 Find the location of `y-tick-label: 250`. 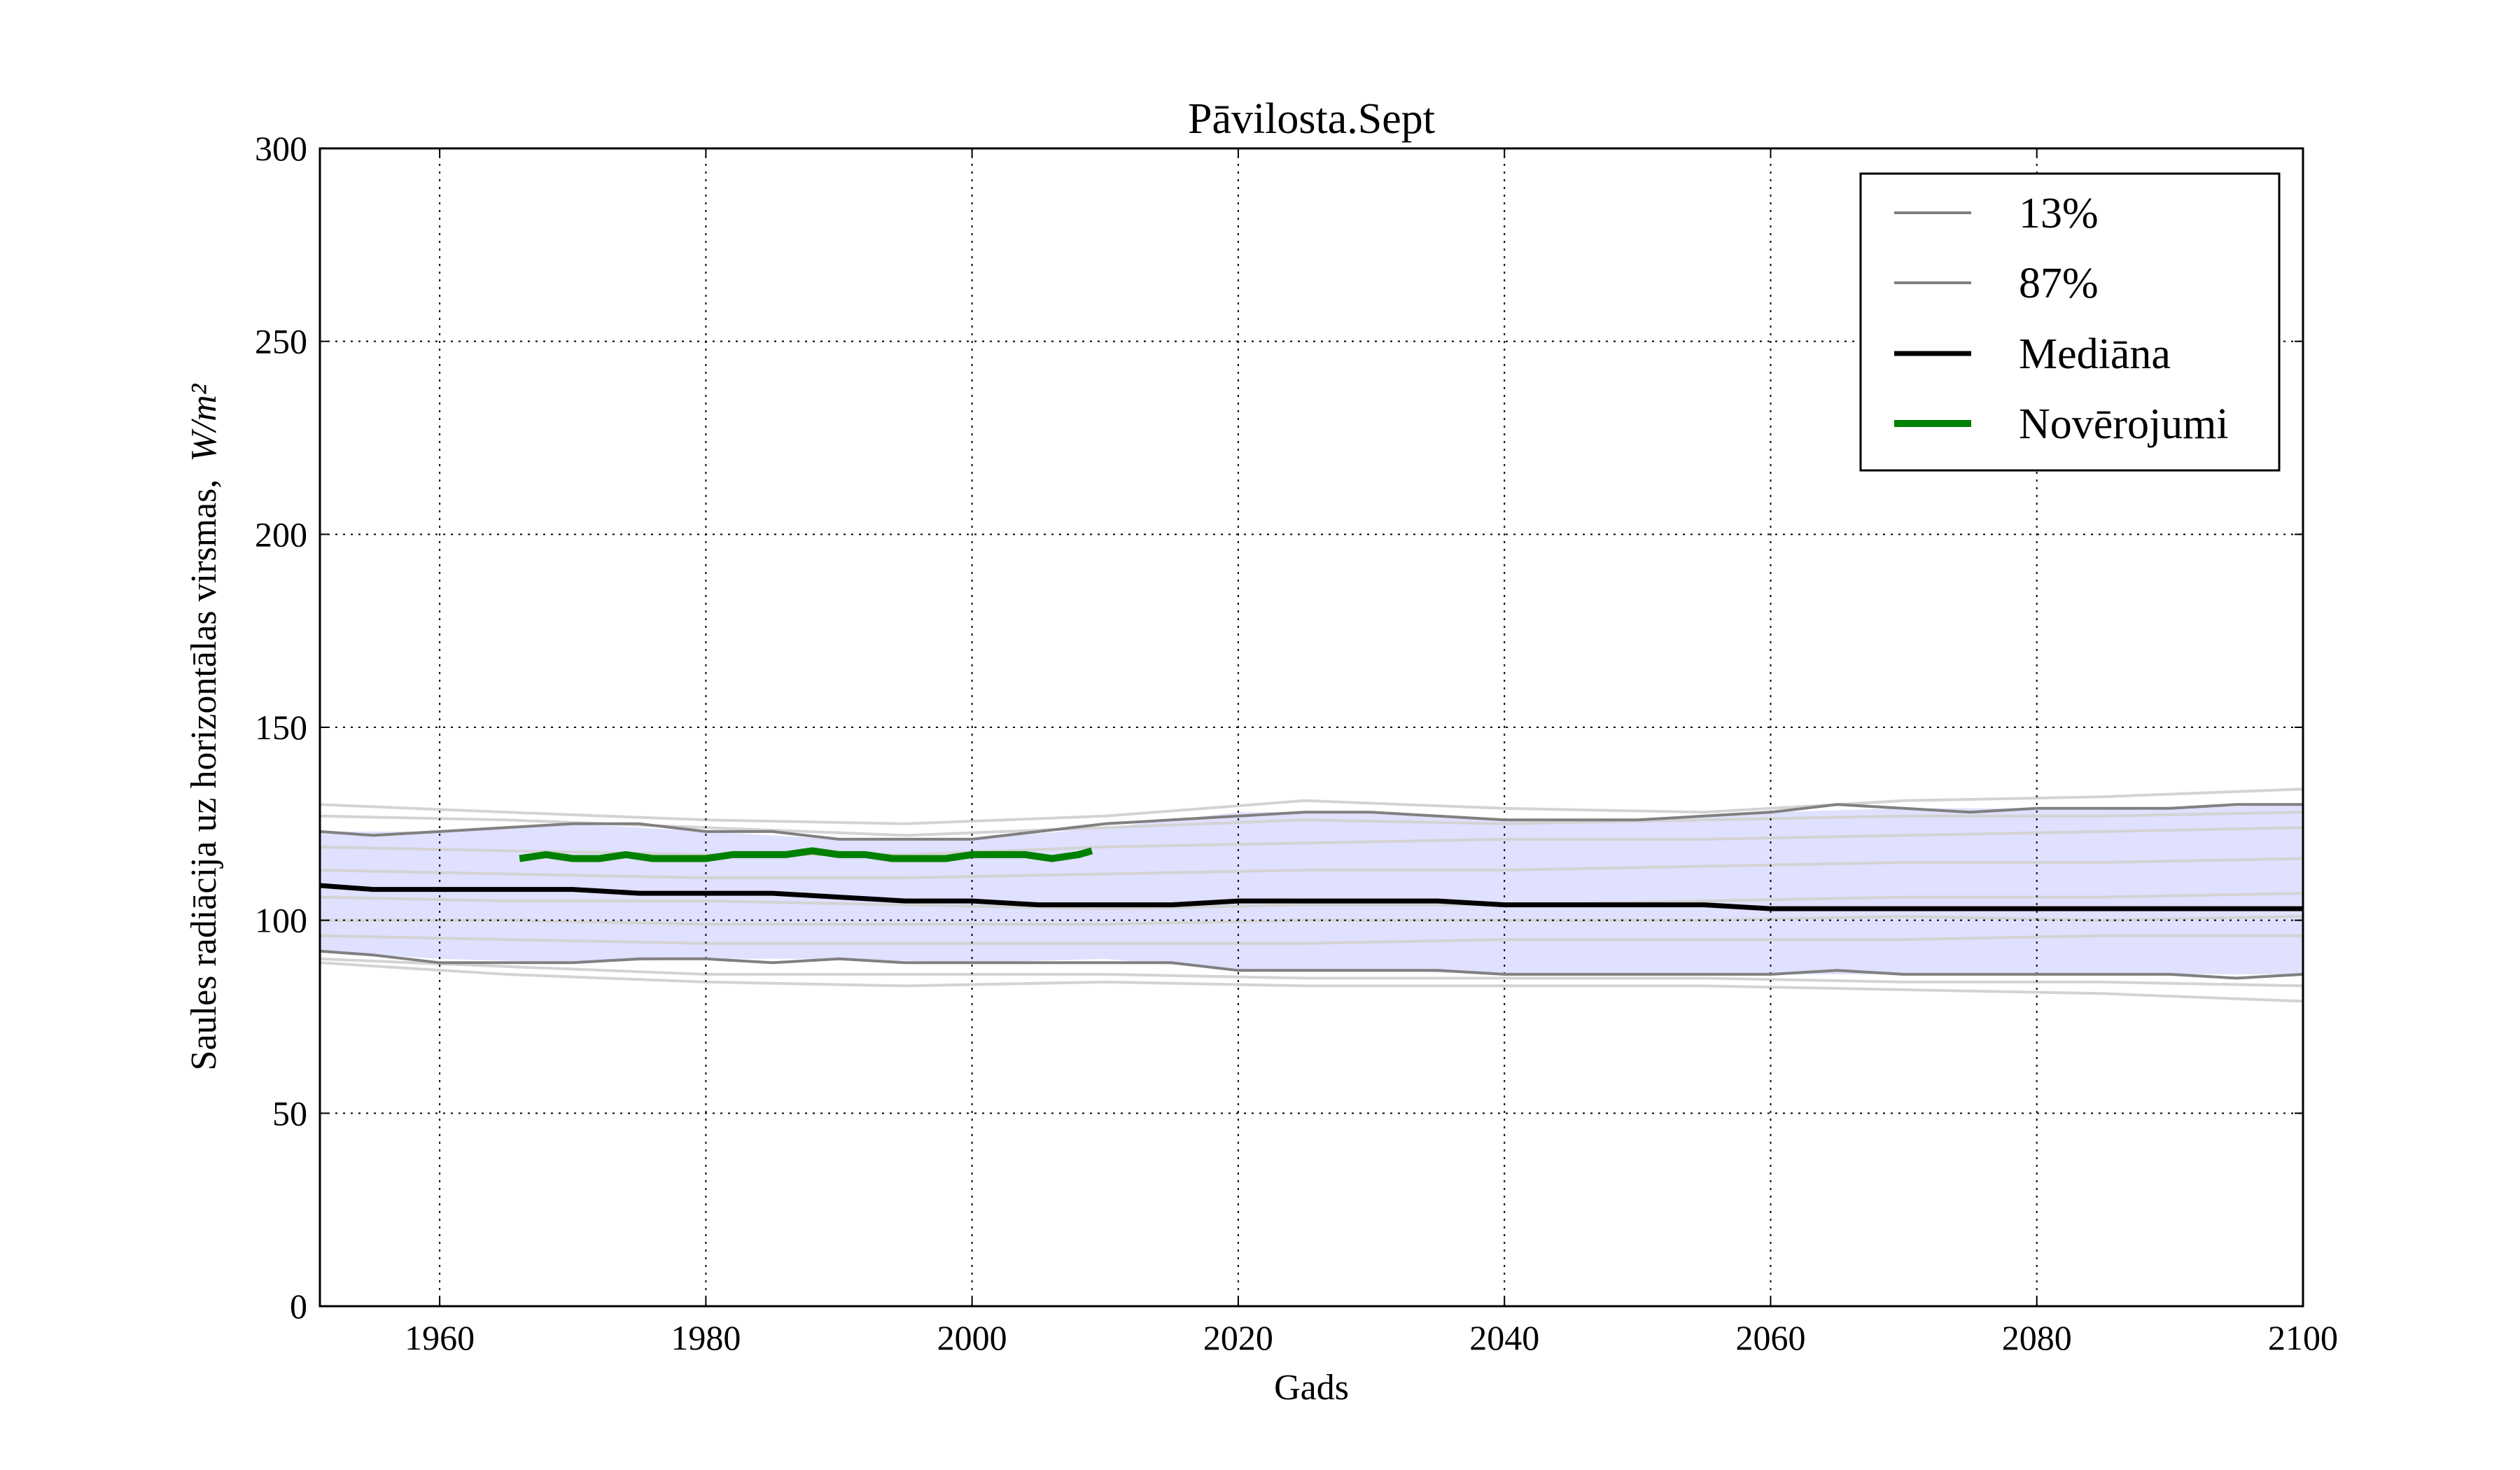

y-tick-label: 250 is located at coordinates (281, 341).